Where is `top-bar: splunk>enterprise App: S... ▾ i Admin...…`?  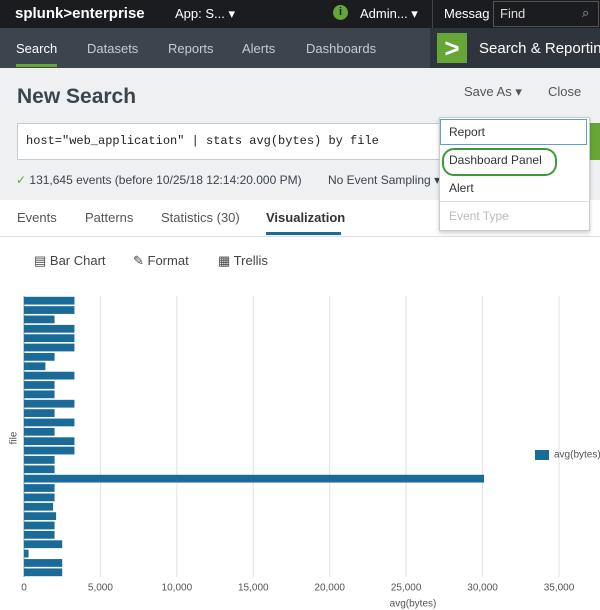
top-bar: splunk>enterprise App: S... ▾ i Admin...… is located at coordinates (300, 14).